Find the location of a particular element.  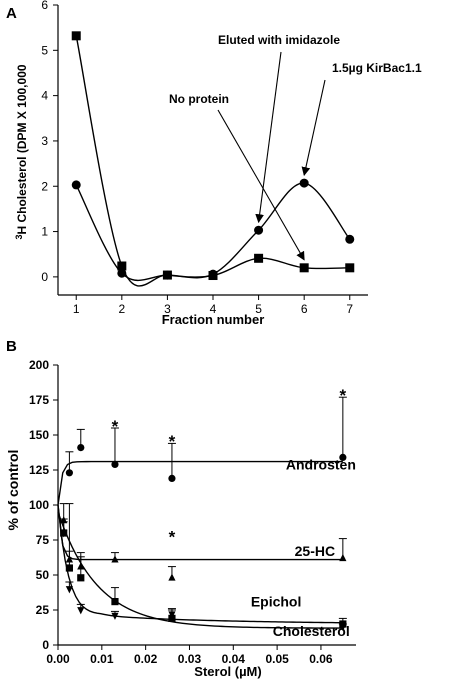

panel-b-x-tick-label: 0.02 is located at coordinates (146, 659).